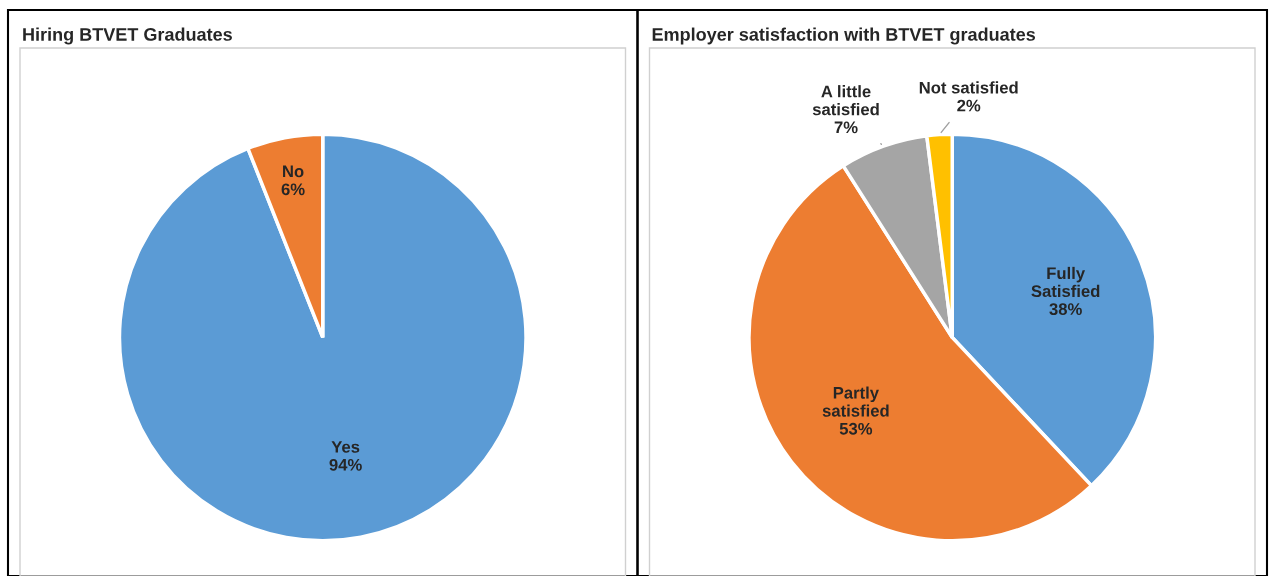  Describe the element at coordinates (345, 464) in the screenshot. I see `data-label: 94%` at that location.